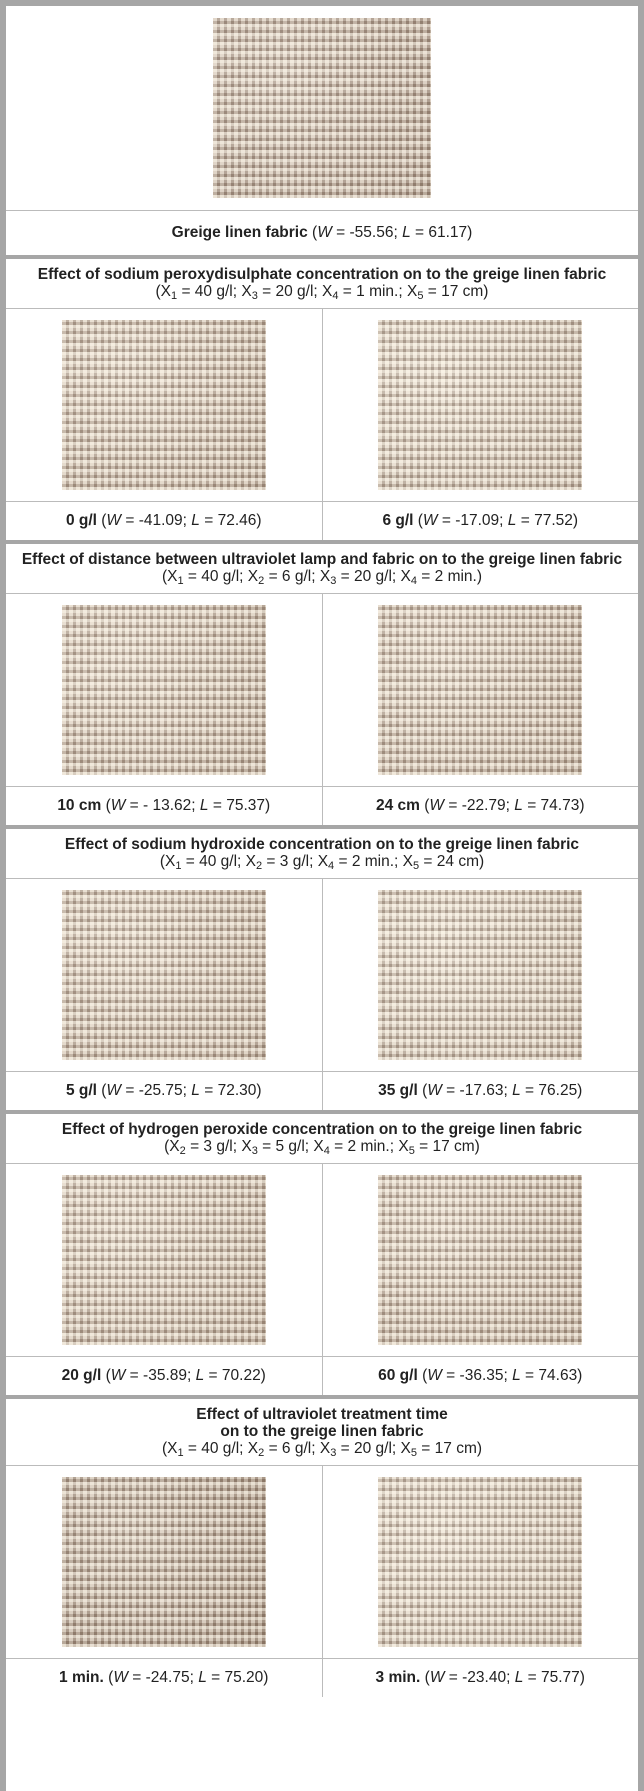  I want to click on text-run: = 76.25), so click(551, 1090).